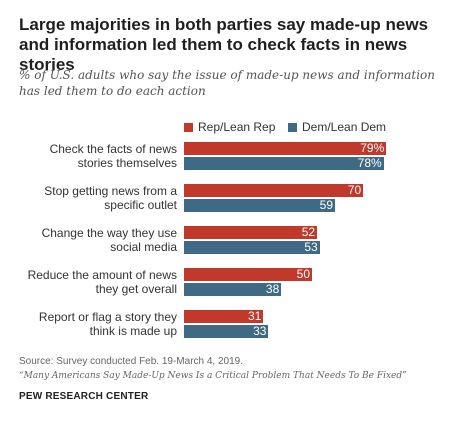  I want to click on legend-item-rep: Rep/Lean Rep, so click(229, 127).